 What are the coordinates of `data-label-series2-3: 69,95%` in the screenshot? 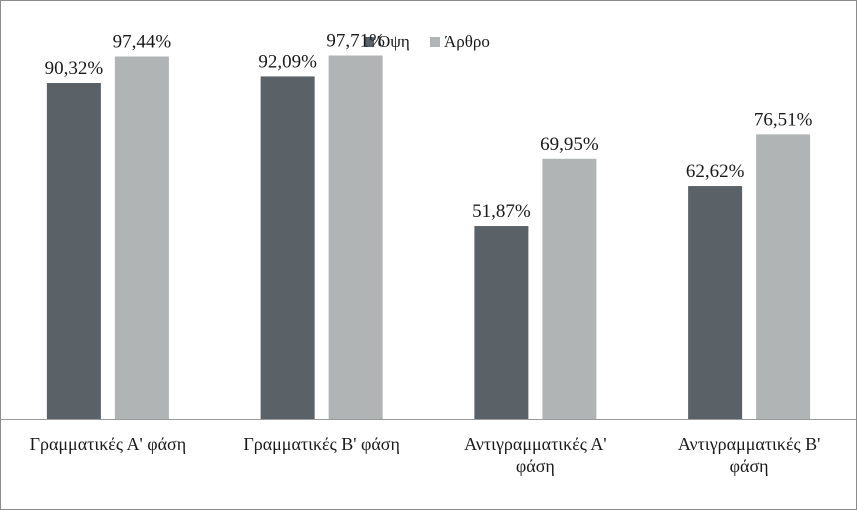 It's located at (569, 144).